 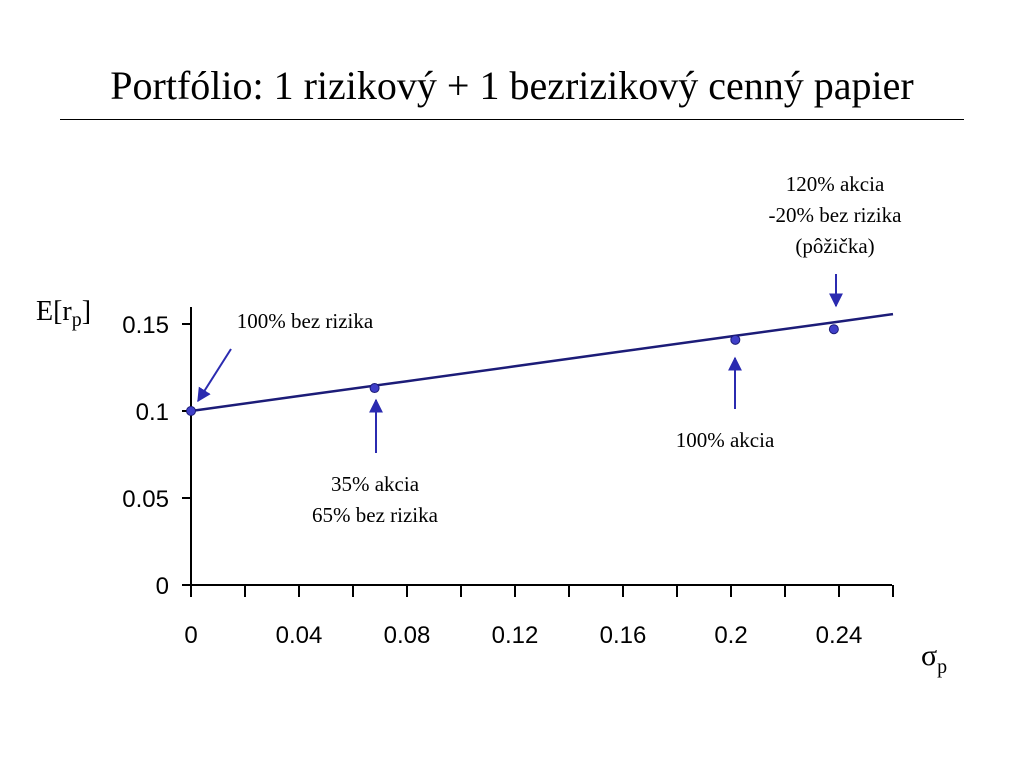 I want to click on series-line, so click(x=542, y=362).